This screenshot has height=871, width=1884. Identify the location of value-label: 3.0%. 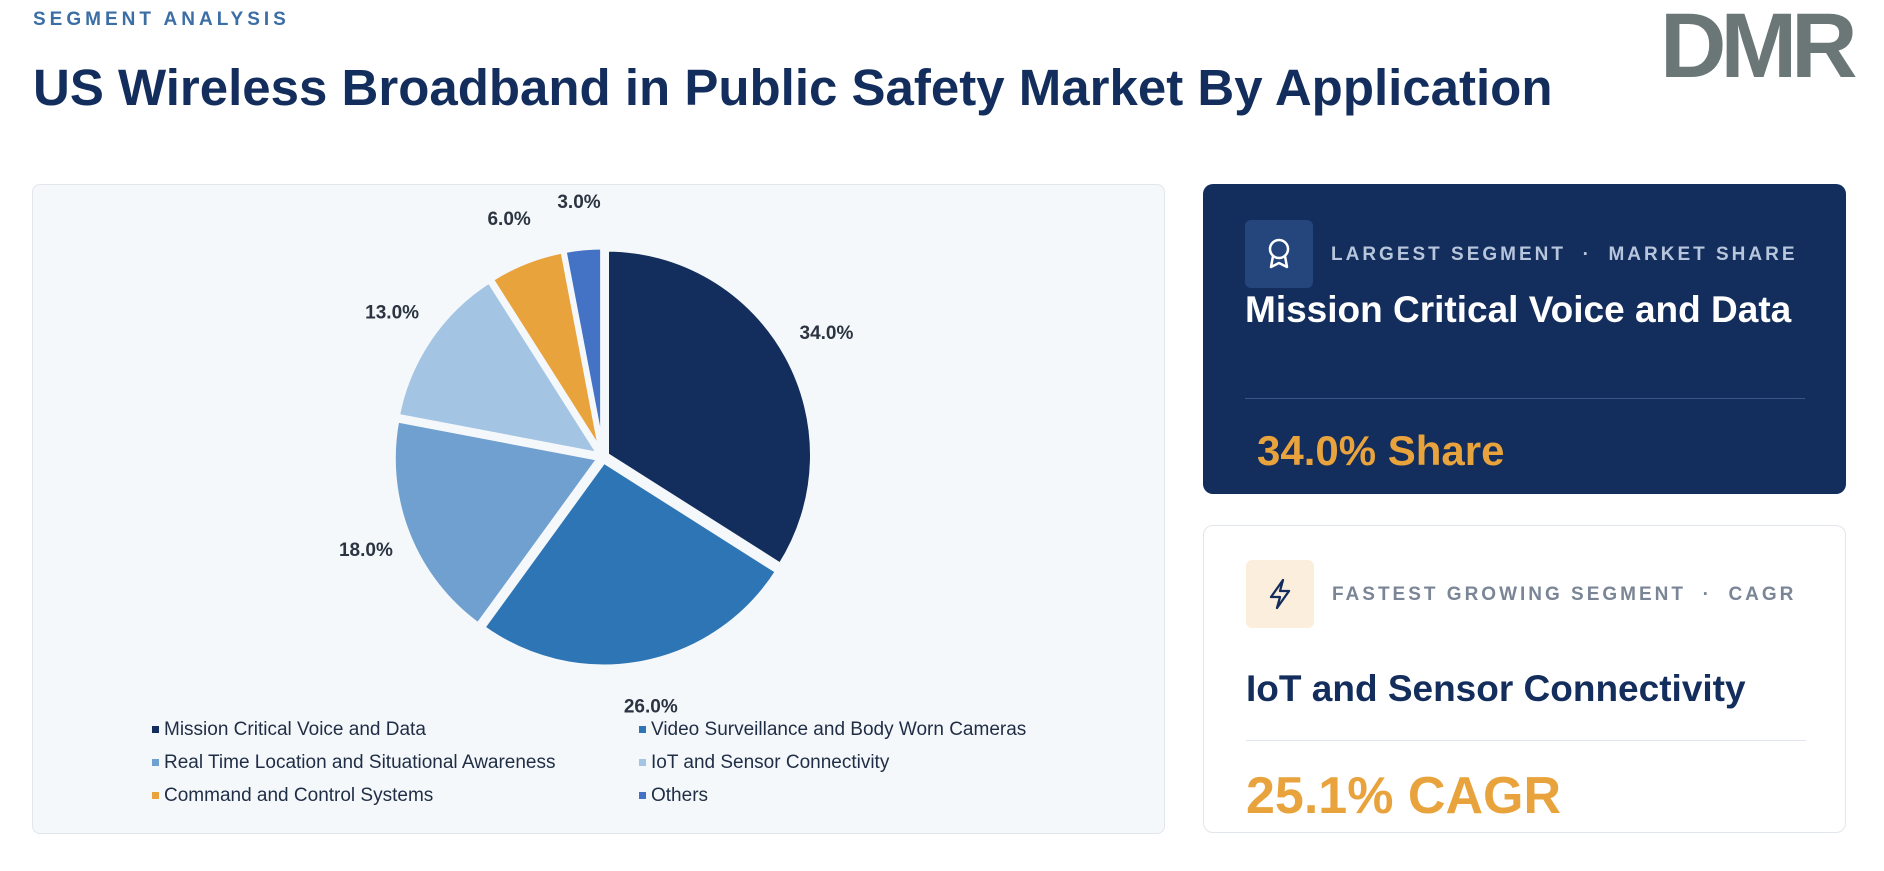
(578, 202).